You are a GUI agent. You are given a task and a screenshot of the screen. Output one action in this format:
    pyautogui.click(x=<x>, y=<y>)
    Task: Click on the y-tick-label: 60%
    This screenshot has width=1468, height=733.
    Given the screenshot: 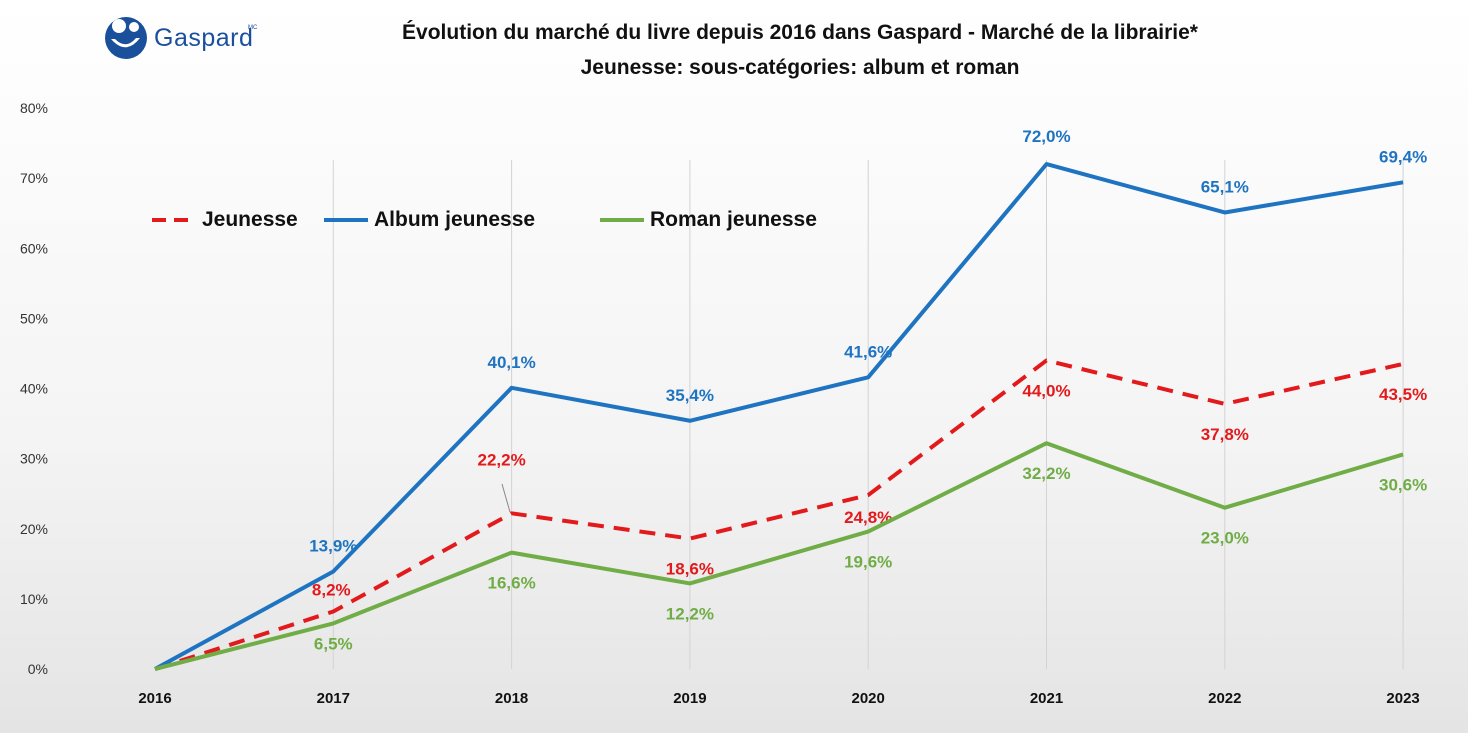 What is the action you would take?
    pyautogui.click(x=34, y=248)
    